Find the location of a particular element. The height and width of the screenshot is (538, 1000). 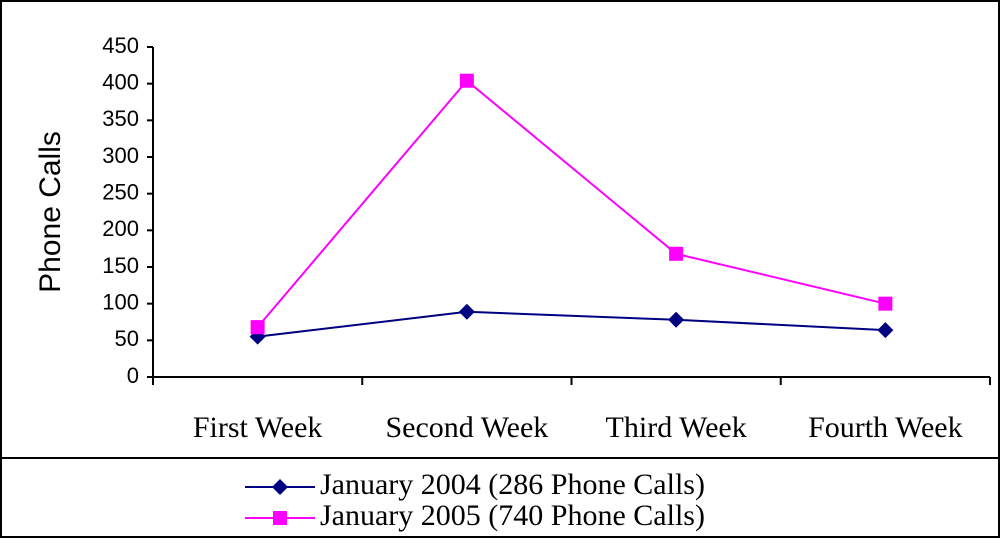

y-tick-label: 50 is located at coordinates (127, 338).